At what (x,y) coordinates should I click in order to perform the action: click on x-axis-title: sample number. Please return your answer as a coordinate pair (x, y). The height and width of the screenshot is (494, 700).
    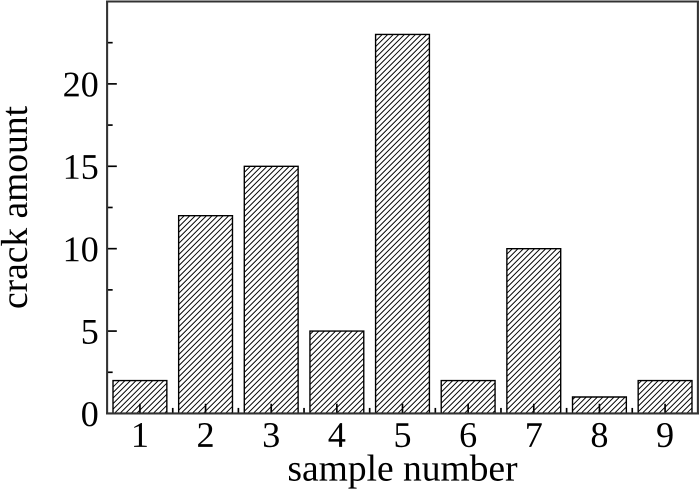
    Looking at the image, I should click on (403, 471).